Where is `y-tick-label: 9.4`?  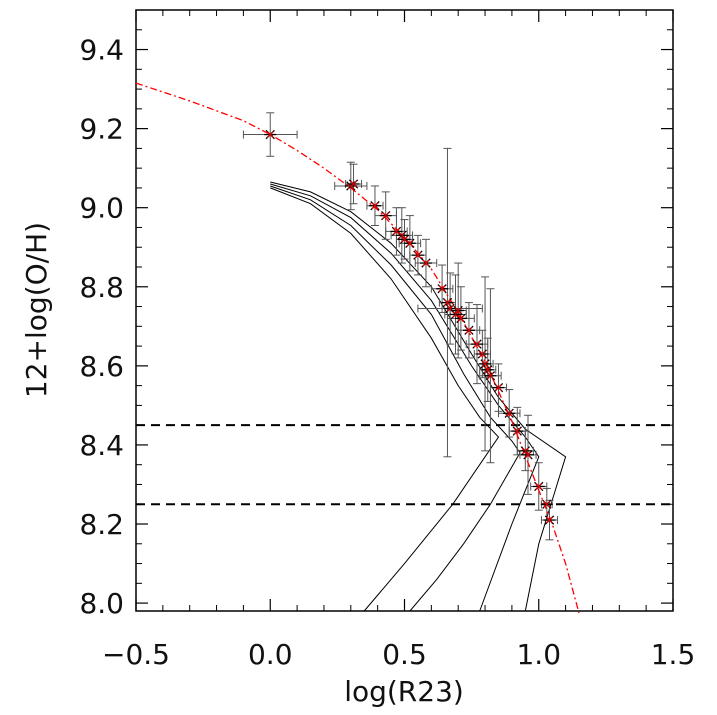 y-tick-label: 9.4 is located at coordinates (101, 50).